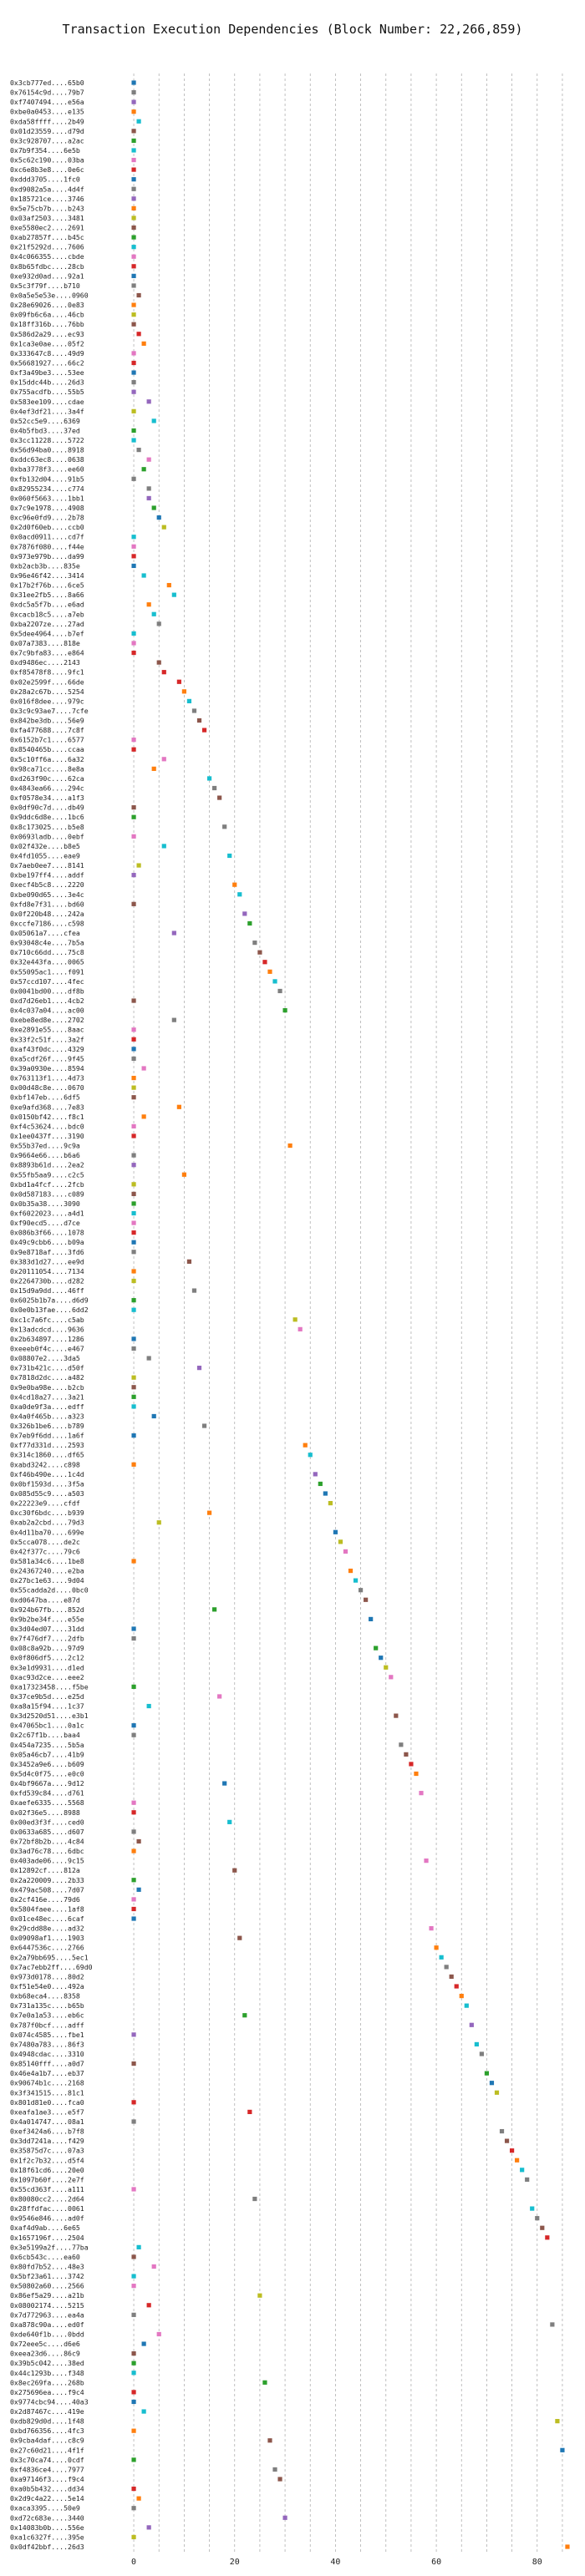 The height and width of the screenshot is (2576, 585). Describe the element at coordinates (47, 1436) in the screenshot. I see `tx-label: 0x7eb9f6dd....1a6f` at that location.